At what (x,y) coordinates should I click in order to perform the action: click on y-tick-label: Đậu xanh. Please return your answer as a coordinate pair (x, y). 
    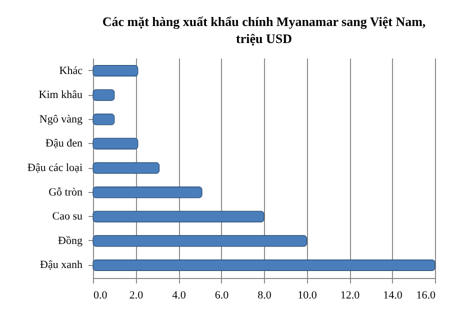
    Looking at the image, I should click on (61, 265).